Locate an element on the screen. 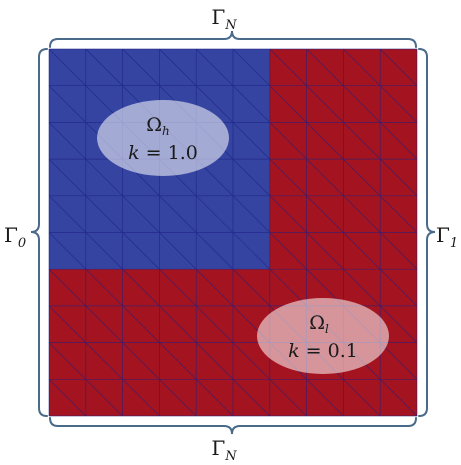 The width and height of the screenshot is (461, 465). high-region-label: Ωh k = 1.0 is located at coordinates (163, 138).